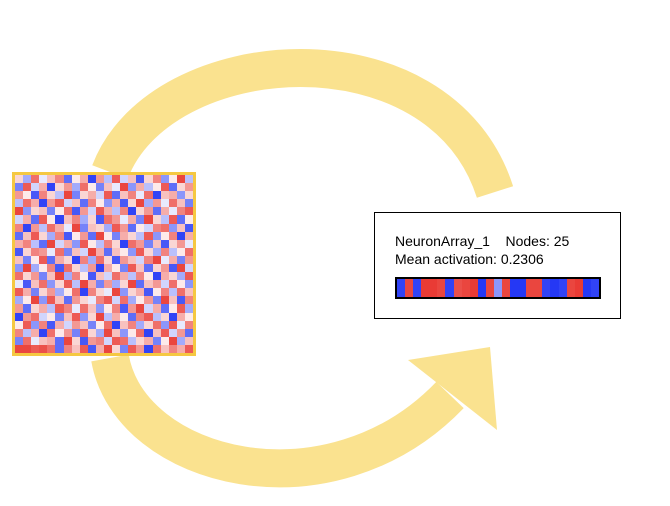 The image size is (670, 506). Describe the element at coordinates (104, 264) in the screenshot. I see `weight-matrix` at that location.